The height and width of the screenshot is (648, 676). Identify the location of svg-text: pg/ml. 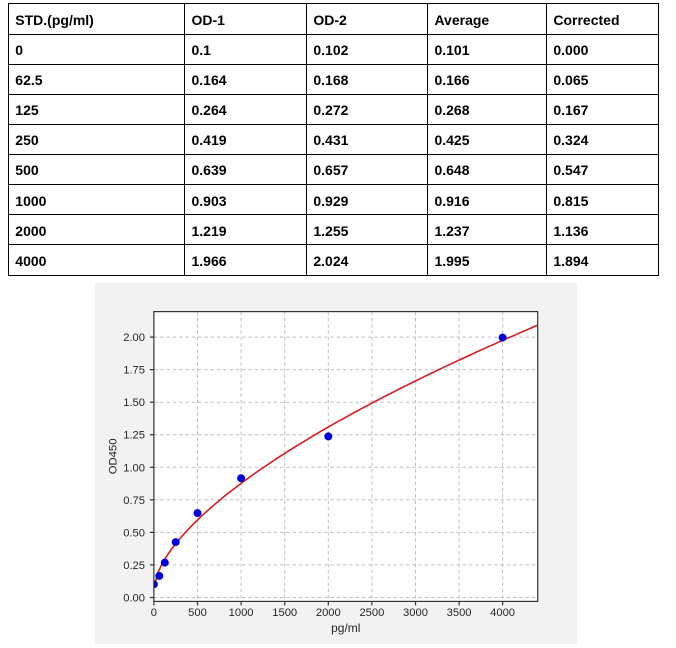
(345, 628).